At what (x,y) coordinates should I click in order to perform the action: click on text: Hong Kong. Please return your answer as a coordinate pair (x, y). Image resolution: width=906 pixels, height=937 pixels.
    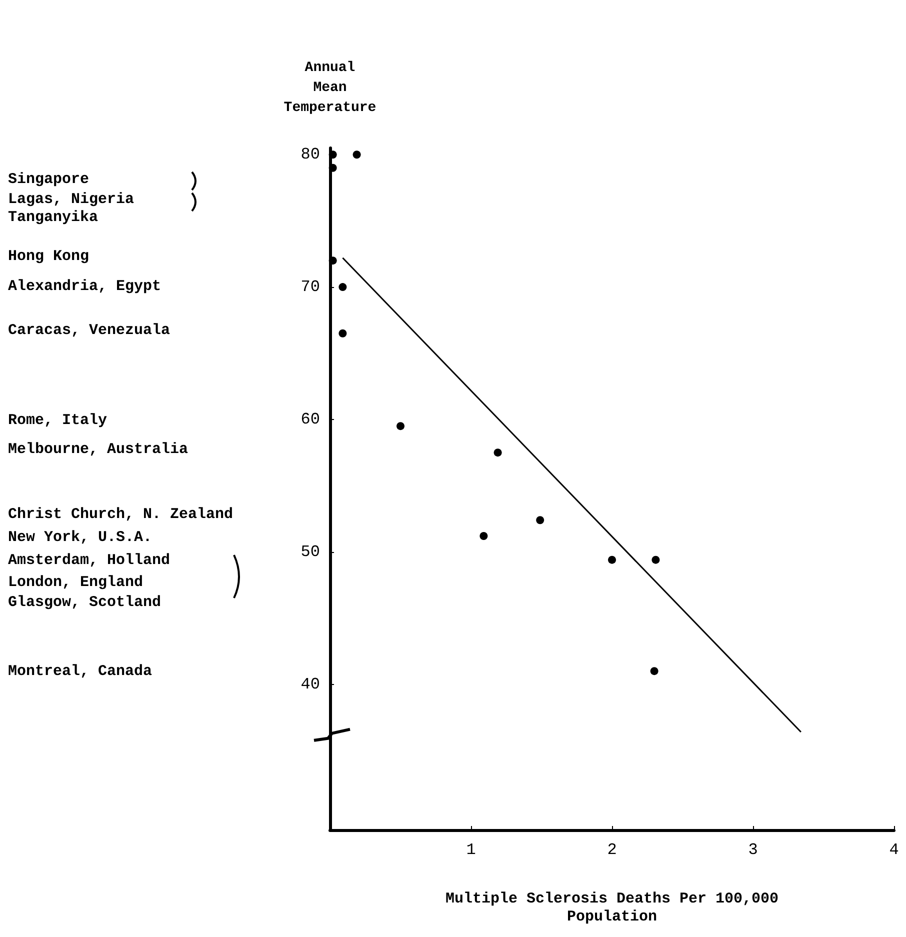
    Looking at the image, I should click on (49, 256).